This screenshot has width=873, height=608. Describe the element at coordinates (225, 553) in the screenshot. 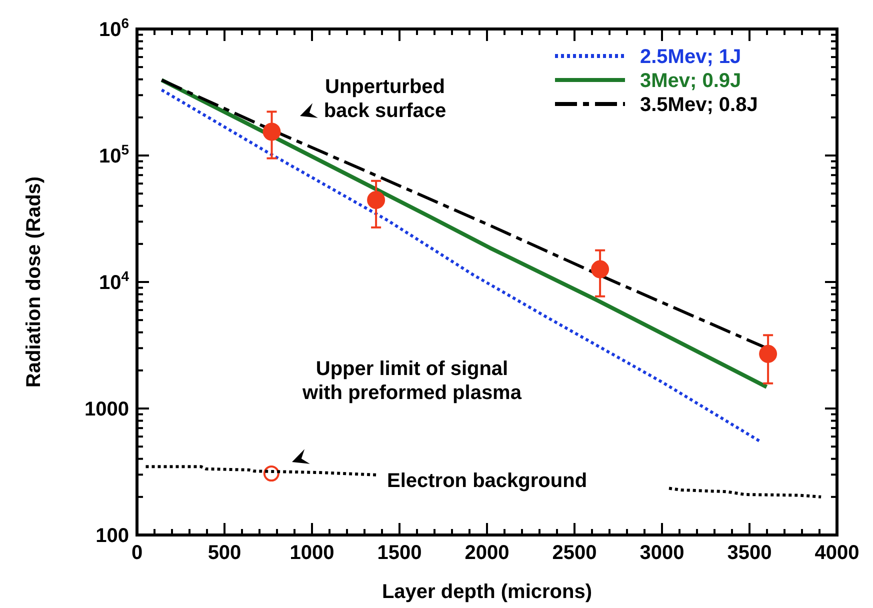

I see `x-tick-label: 500` at that location.